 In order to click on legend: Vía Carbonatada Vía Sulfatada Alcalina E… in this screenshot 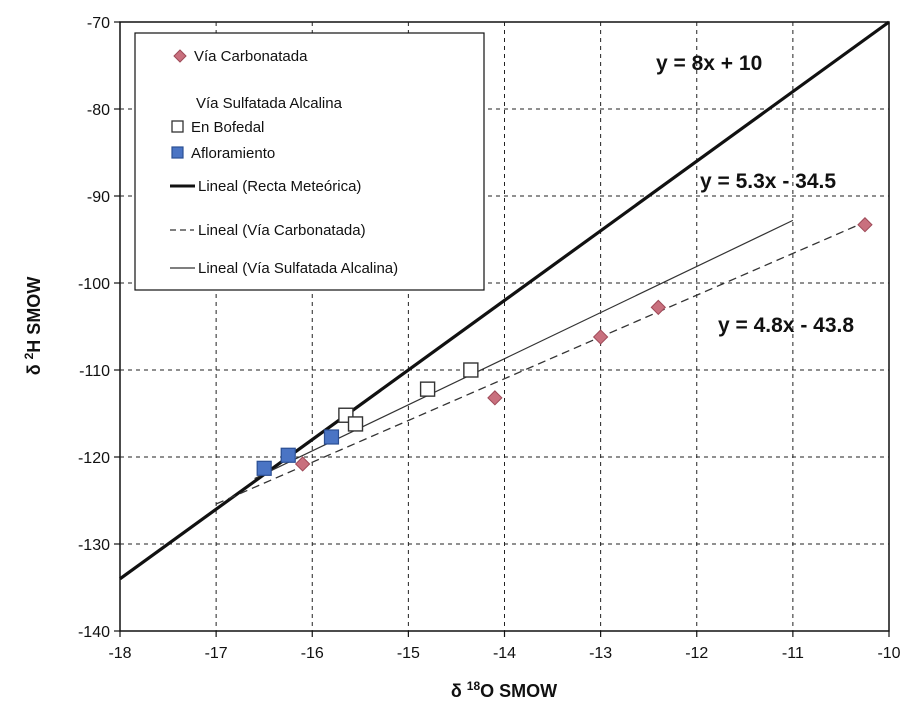, I will do `click(309, 161)`.